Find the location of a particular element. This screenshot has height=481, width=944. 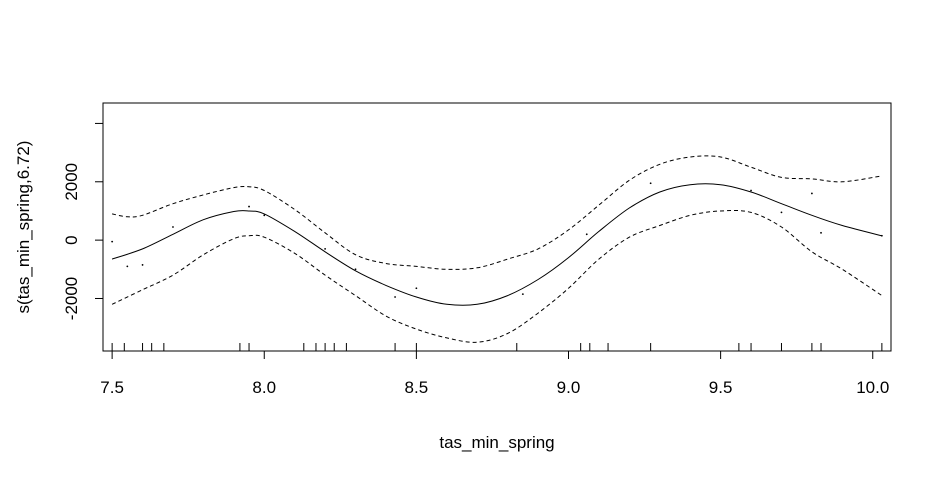

y-tick-label: 2000 is located at coordinates (71, 182).